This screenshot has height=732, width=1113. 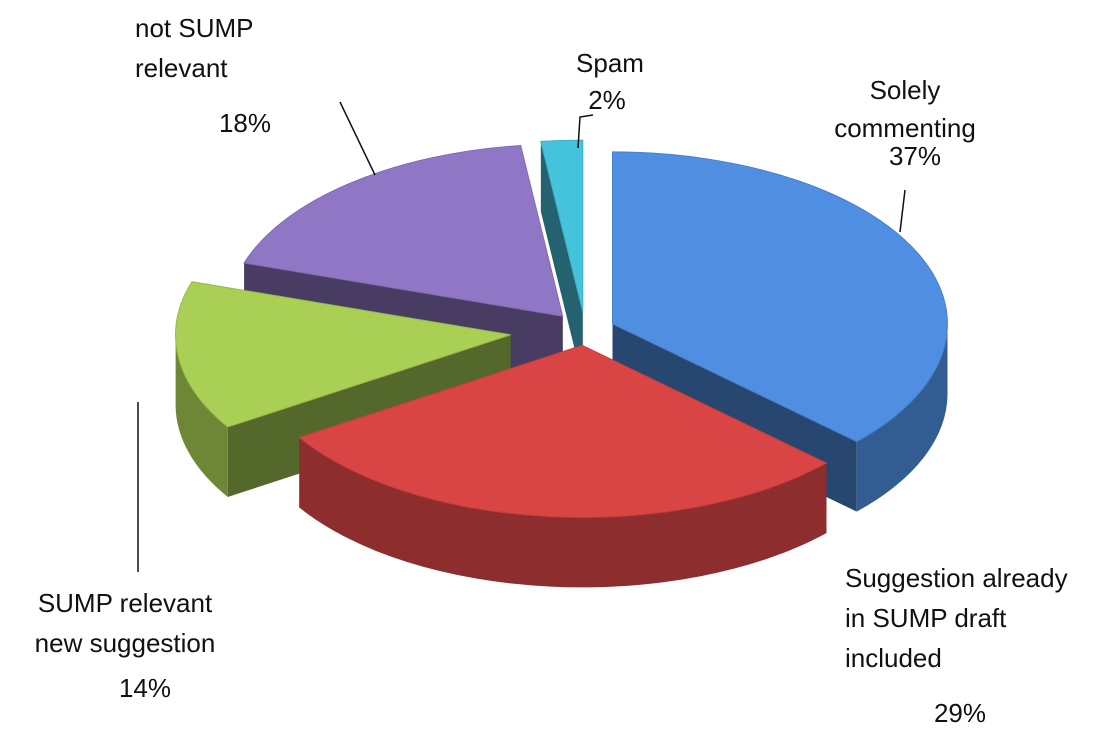 I want to click on slice-label: relevant, so click(x=181, y=68).